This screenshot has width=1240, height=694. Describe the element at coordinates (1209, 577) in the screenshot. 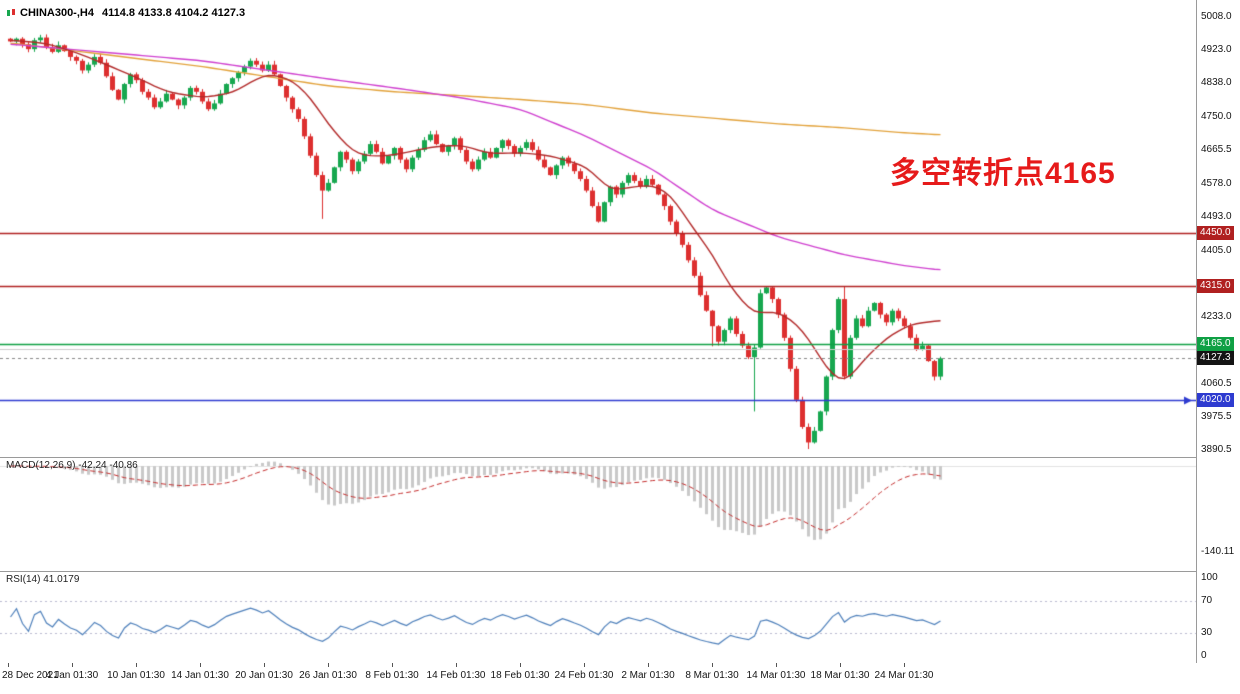

I see `rsi-axis-label: 100` at that location.